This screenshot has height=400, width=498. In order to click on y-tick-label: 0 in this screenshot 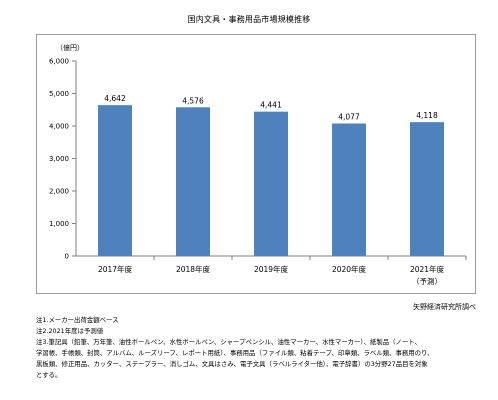, I will do `click(67, 257)`.